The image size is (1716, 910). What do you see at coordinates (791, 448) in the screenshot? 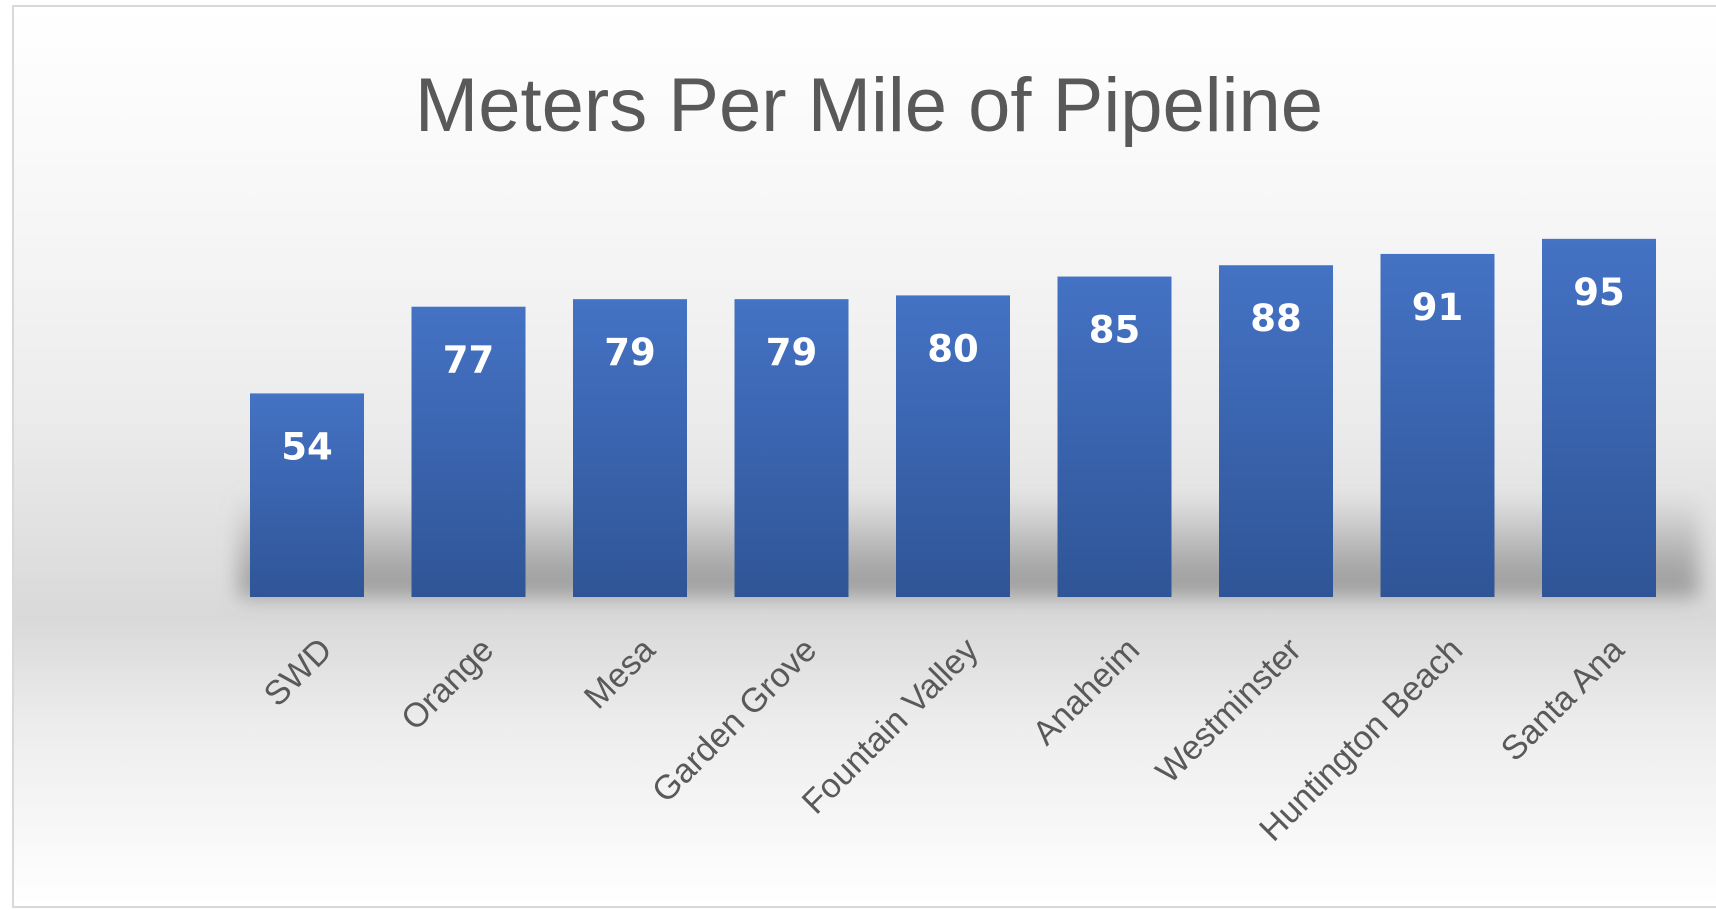
I see `bar-garden-grove` at bounding box center [791, 448].